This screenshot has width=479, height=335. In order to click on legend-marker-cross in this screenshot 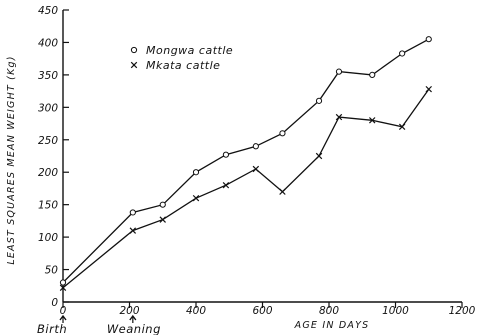, I will do `click(134, 65)`.